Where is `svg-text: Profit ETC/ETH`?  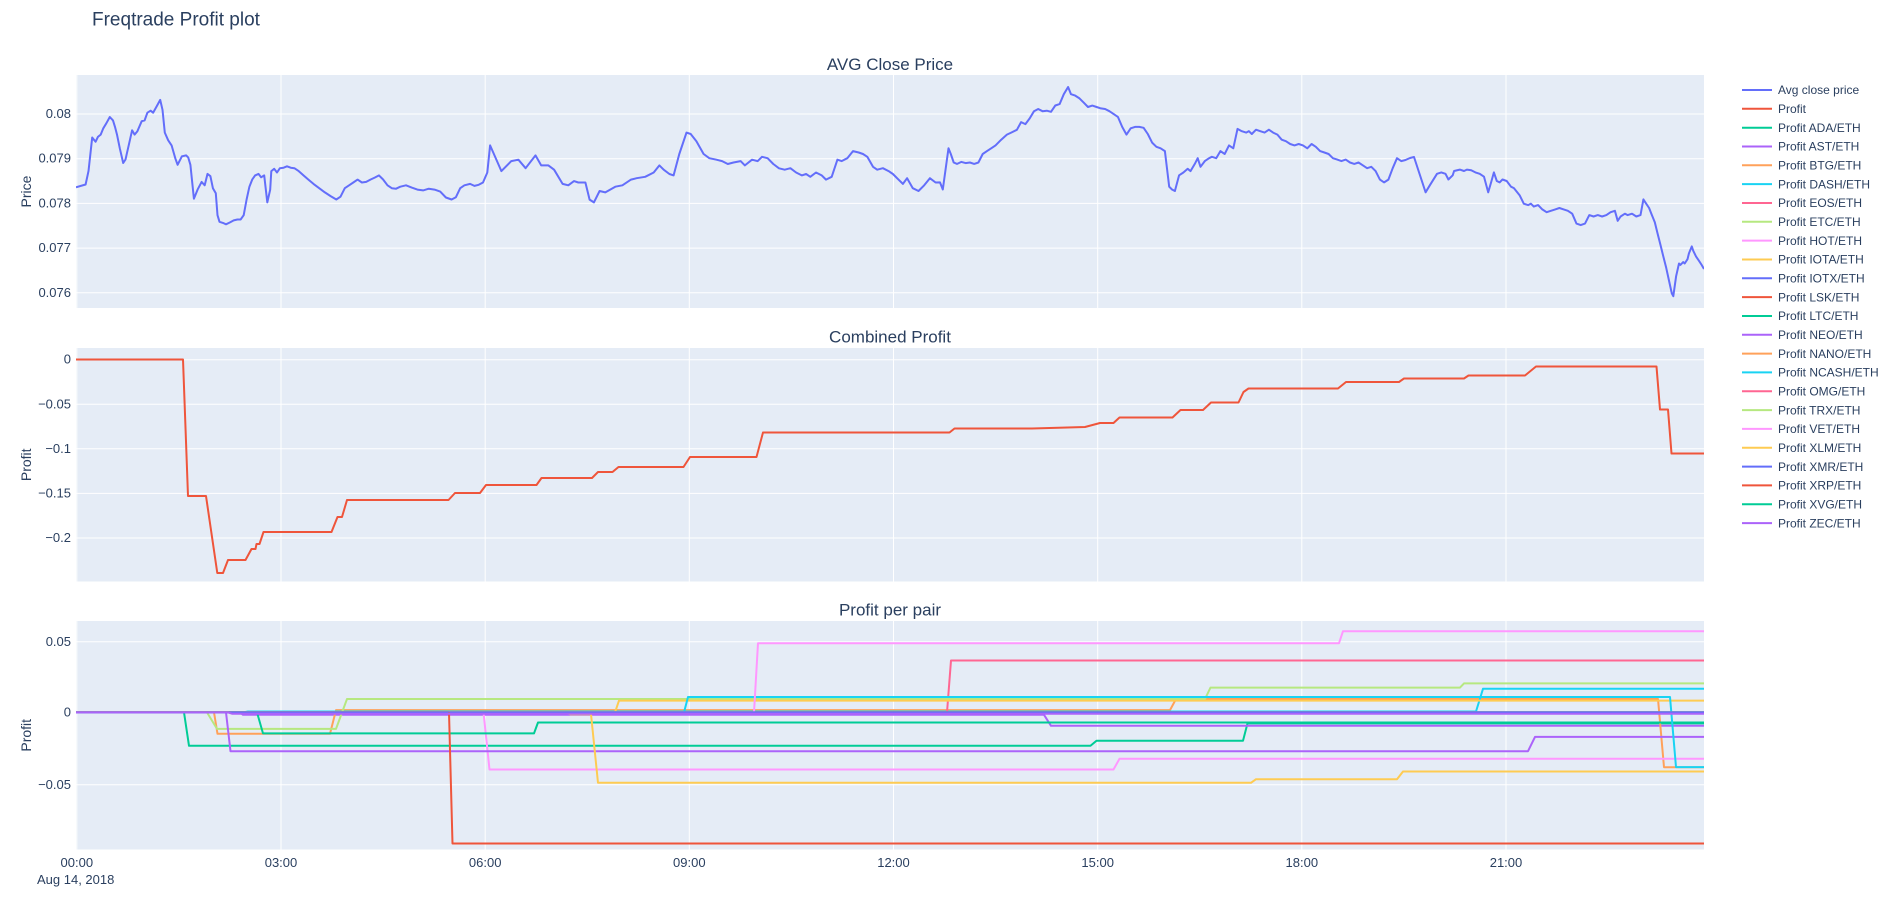 svg-text: Profit ETC/ETH is located at coordinates (1819, 222).